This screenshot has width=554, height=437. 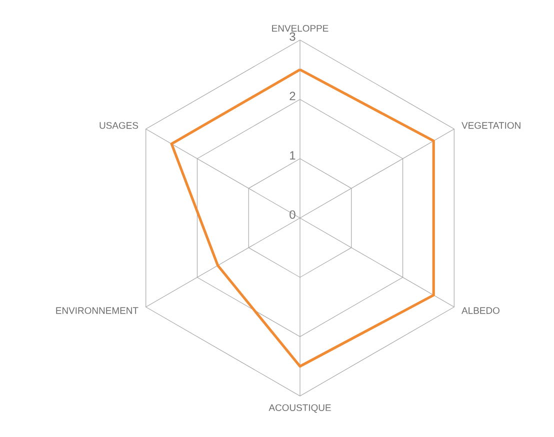 What do you see at coordinates (293, 96) in the screenshot?
I see `y-tick-label: 2` at bounding box center [293, 96].